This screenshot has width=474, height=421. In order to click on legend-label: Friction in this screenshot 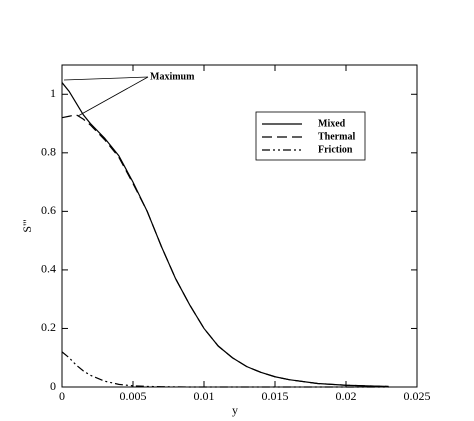, I will do `click(335, 149)`.